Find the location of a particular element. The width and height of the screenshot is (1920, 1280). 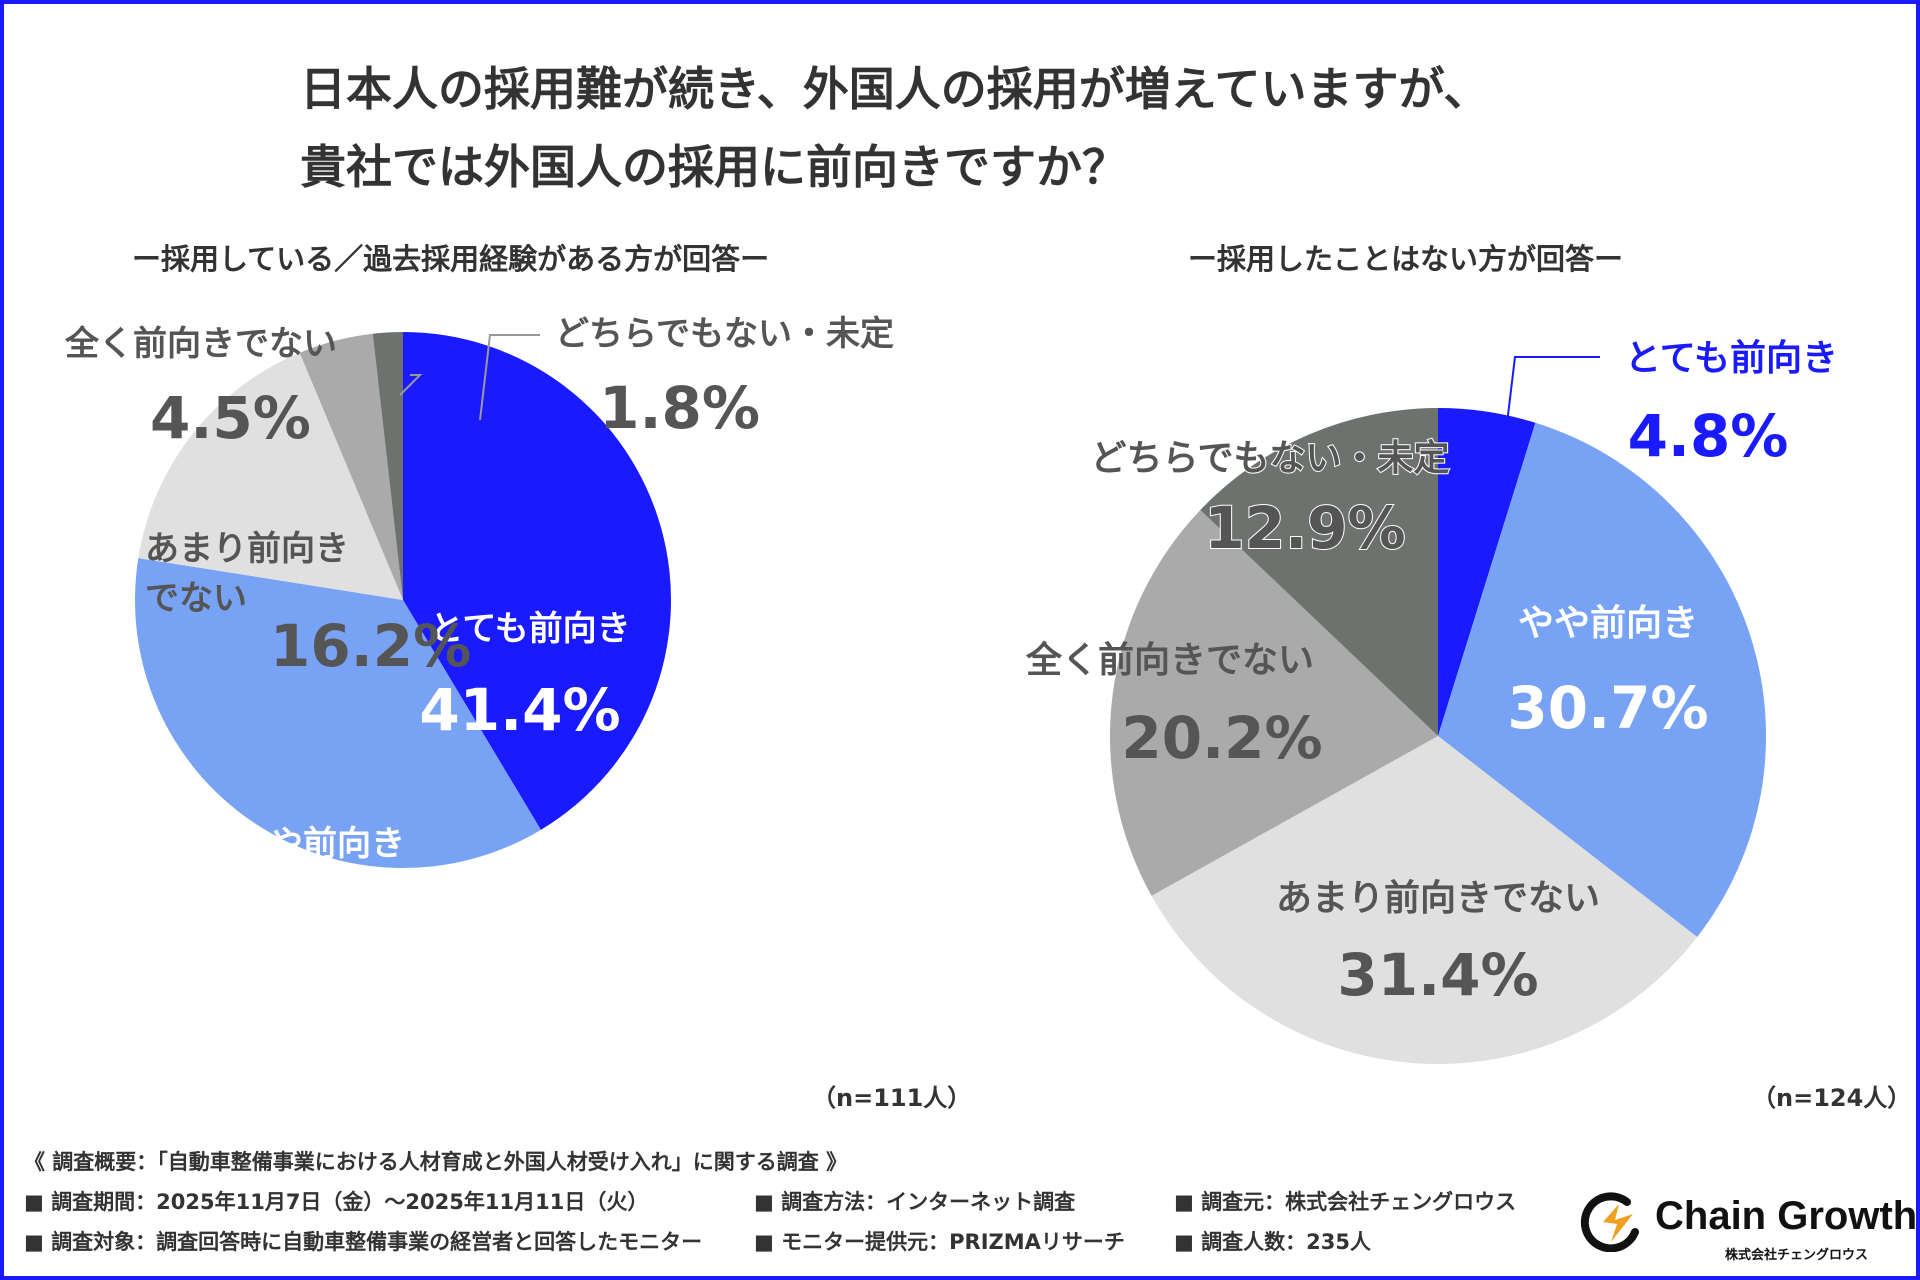

survey-source: ■ 調査元：株式会社チェングロウス is located at coordinates (1345, 1202).